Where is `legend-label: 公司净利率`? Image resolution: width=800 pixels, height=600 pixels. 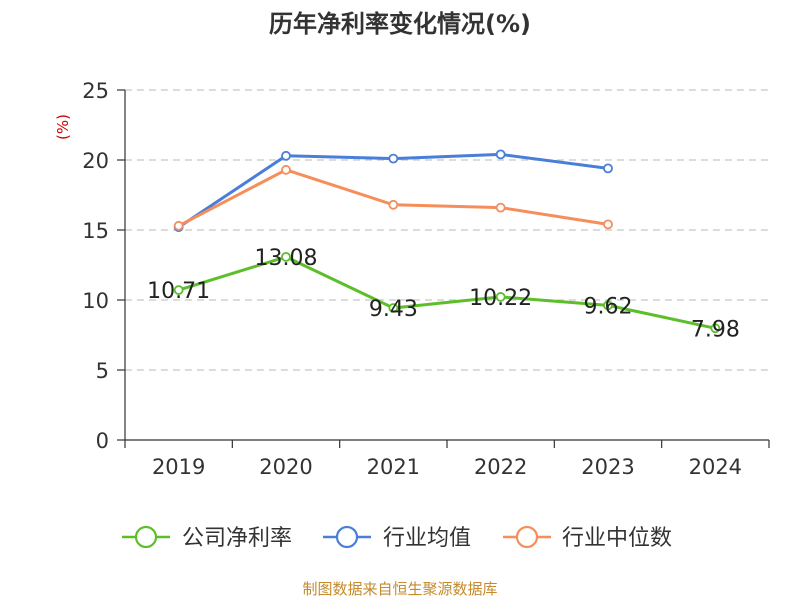
legend-label: 公司净利率 is located at coordinates (237, 538).